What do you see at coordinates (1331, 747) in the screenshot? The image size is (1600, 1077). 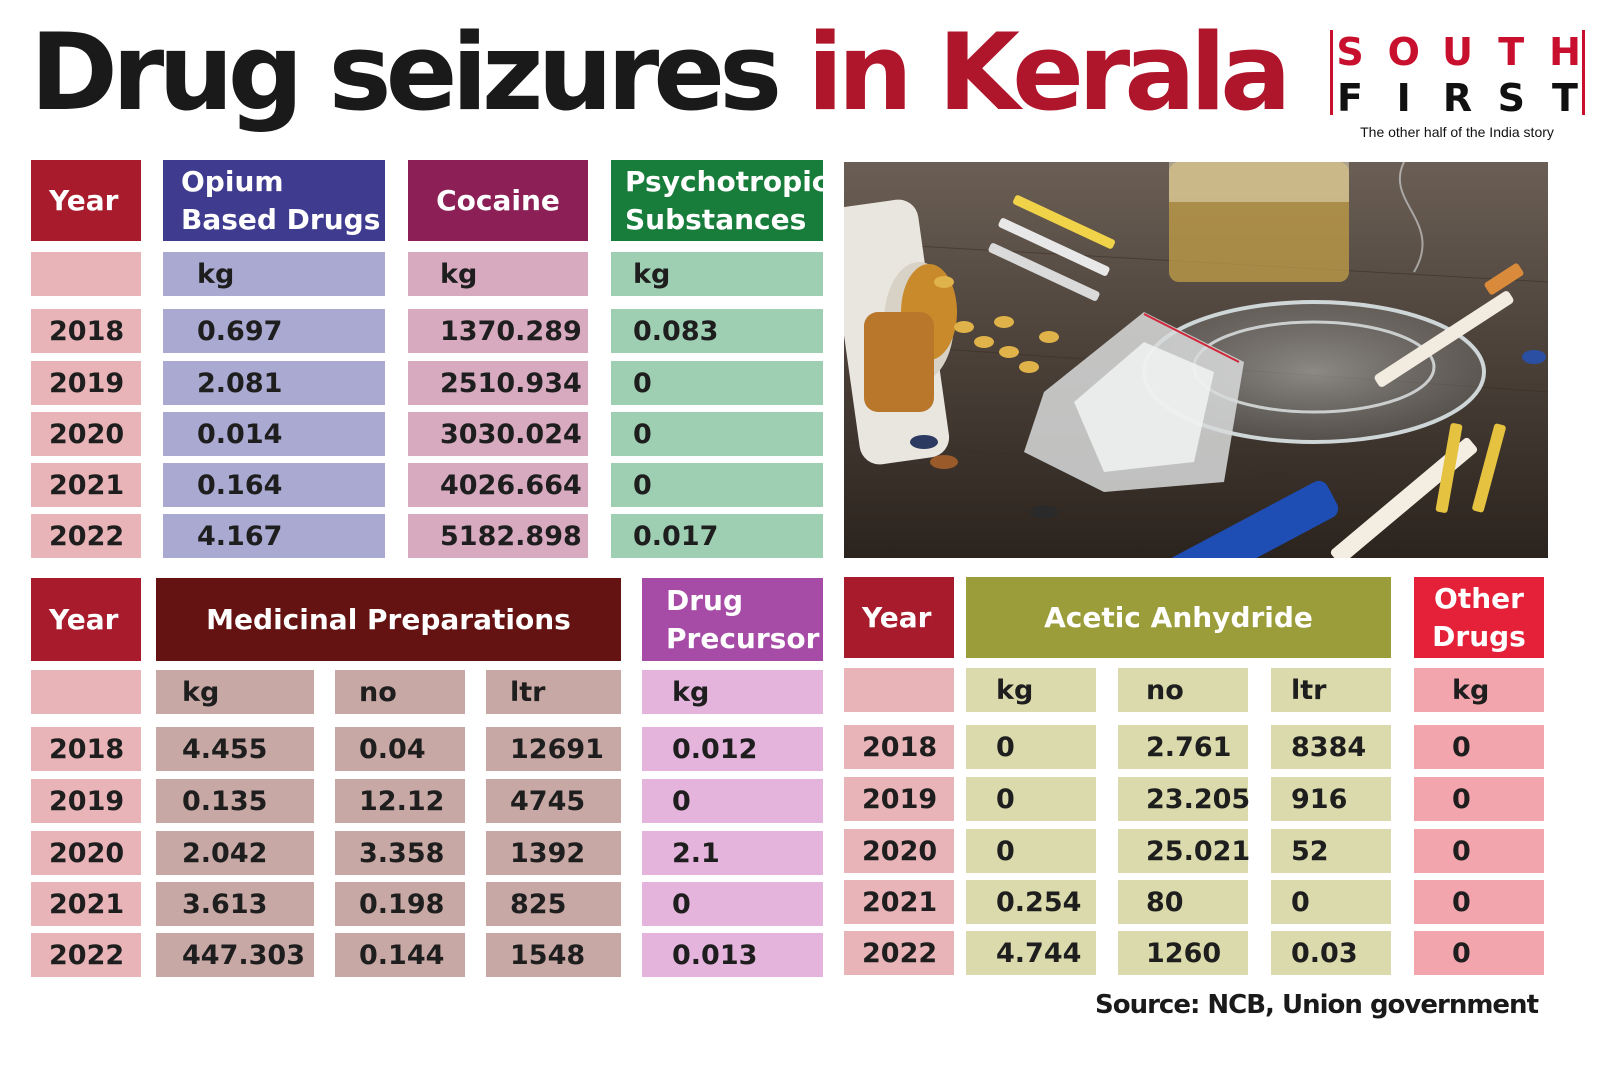 I see `table3-cell: 8384` at bounding box center [1331, 747].